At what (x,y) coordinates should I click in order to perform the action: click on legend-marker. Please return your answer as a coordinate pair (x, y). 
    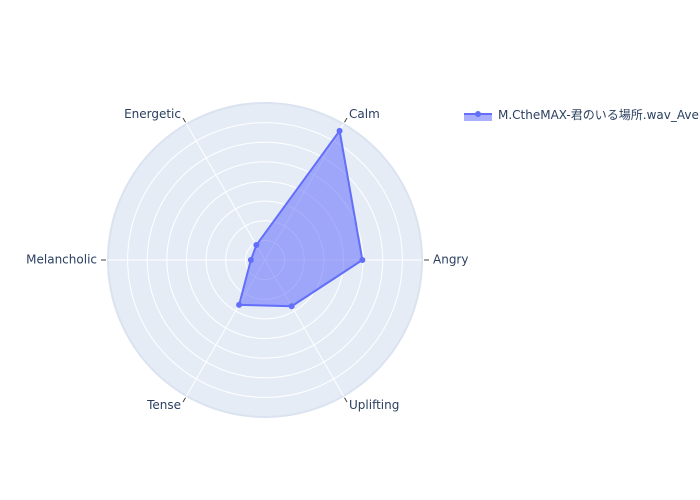
    Looking at the image, I should click on (478, 114).